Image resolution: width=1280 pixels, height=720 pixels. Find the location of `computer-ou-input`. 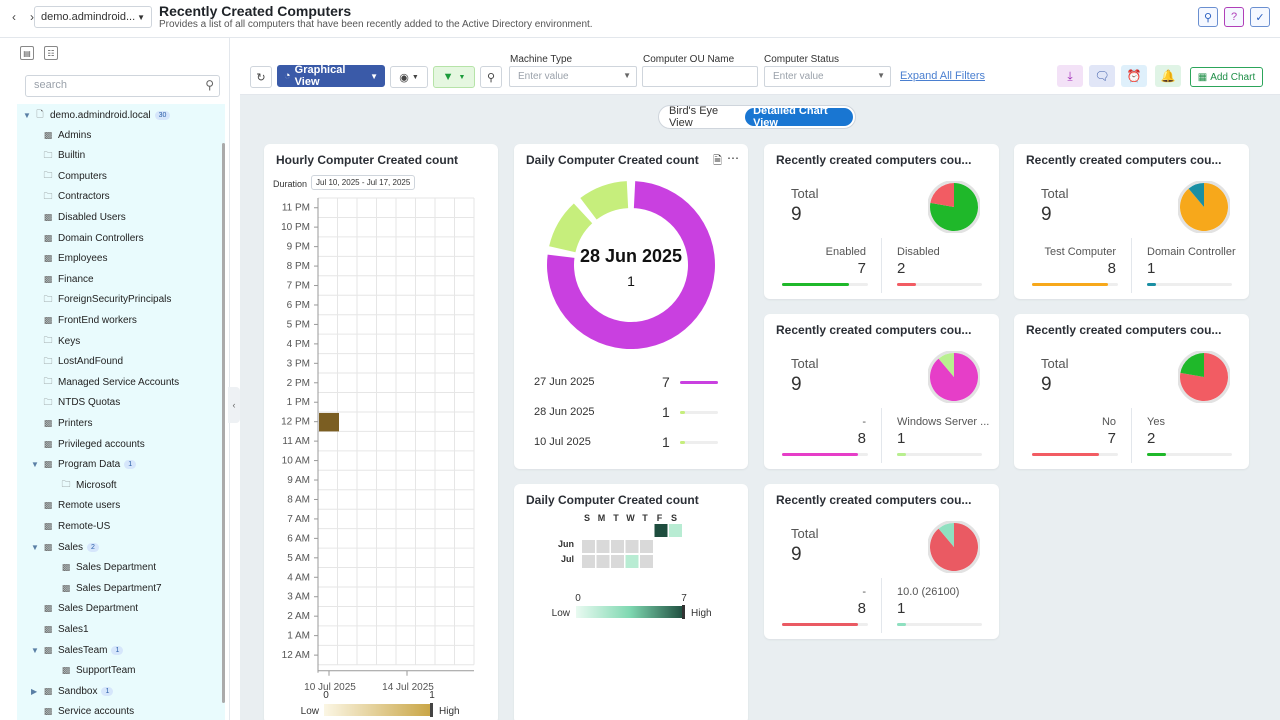

computer-ou-input is located at coordinates (700, 76).